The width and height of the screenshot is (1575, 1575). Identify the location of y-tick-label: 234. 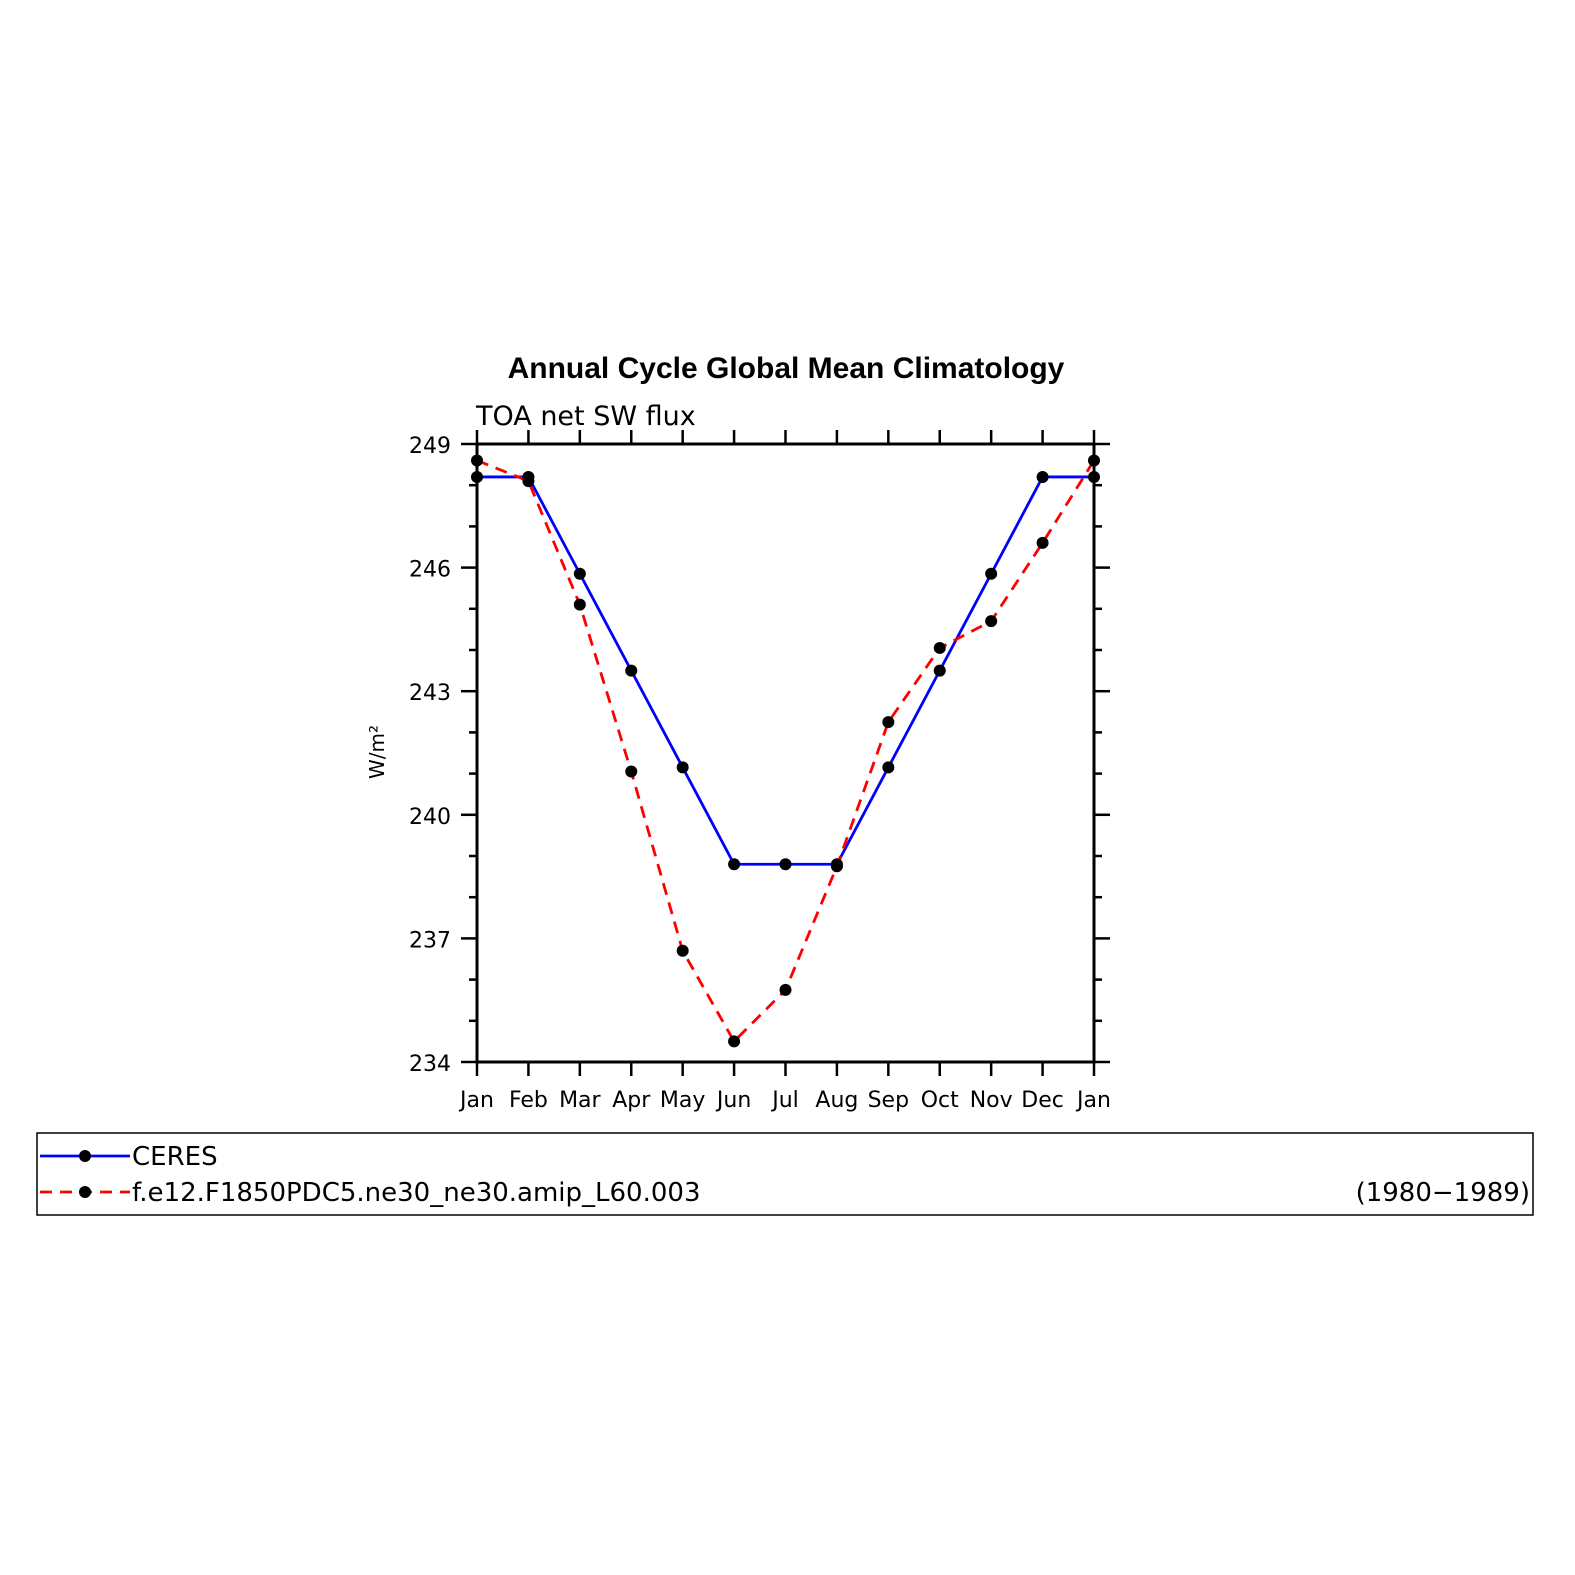
(430, 1064).